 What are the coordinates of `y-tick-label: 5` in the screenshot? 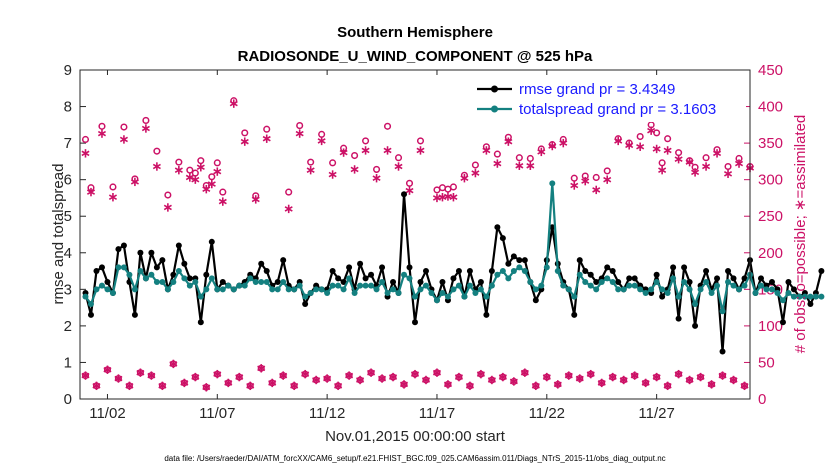 It's located at (68, 216).